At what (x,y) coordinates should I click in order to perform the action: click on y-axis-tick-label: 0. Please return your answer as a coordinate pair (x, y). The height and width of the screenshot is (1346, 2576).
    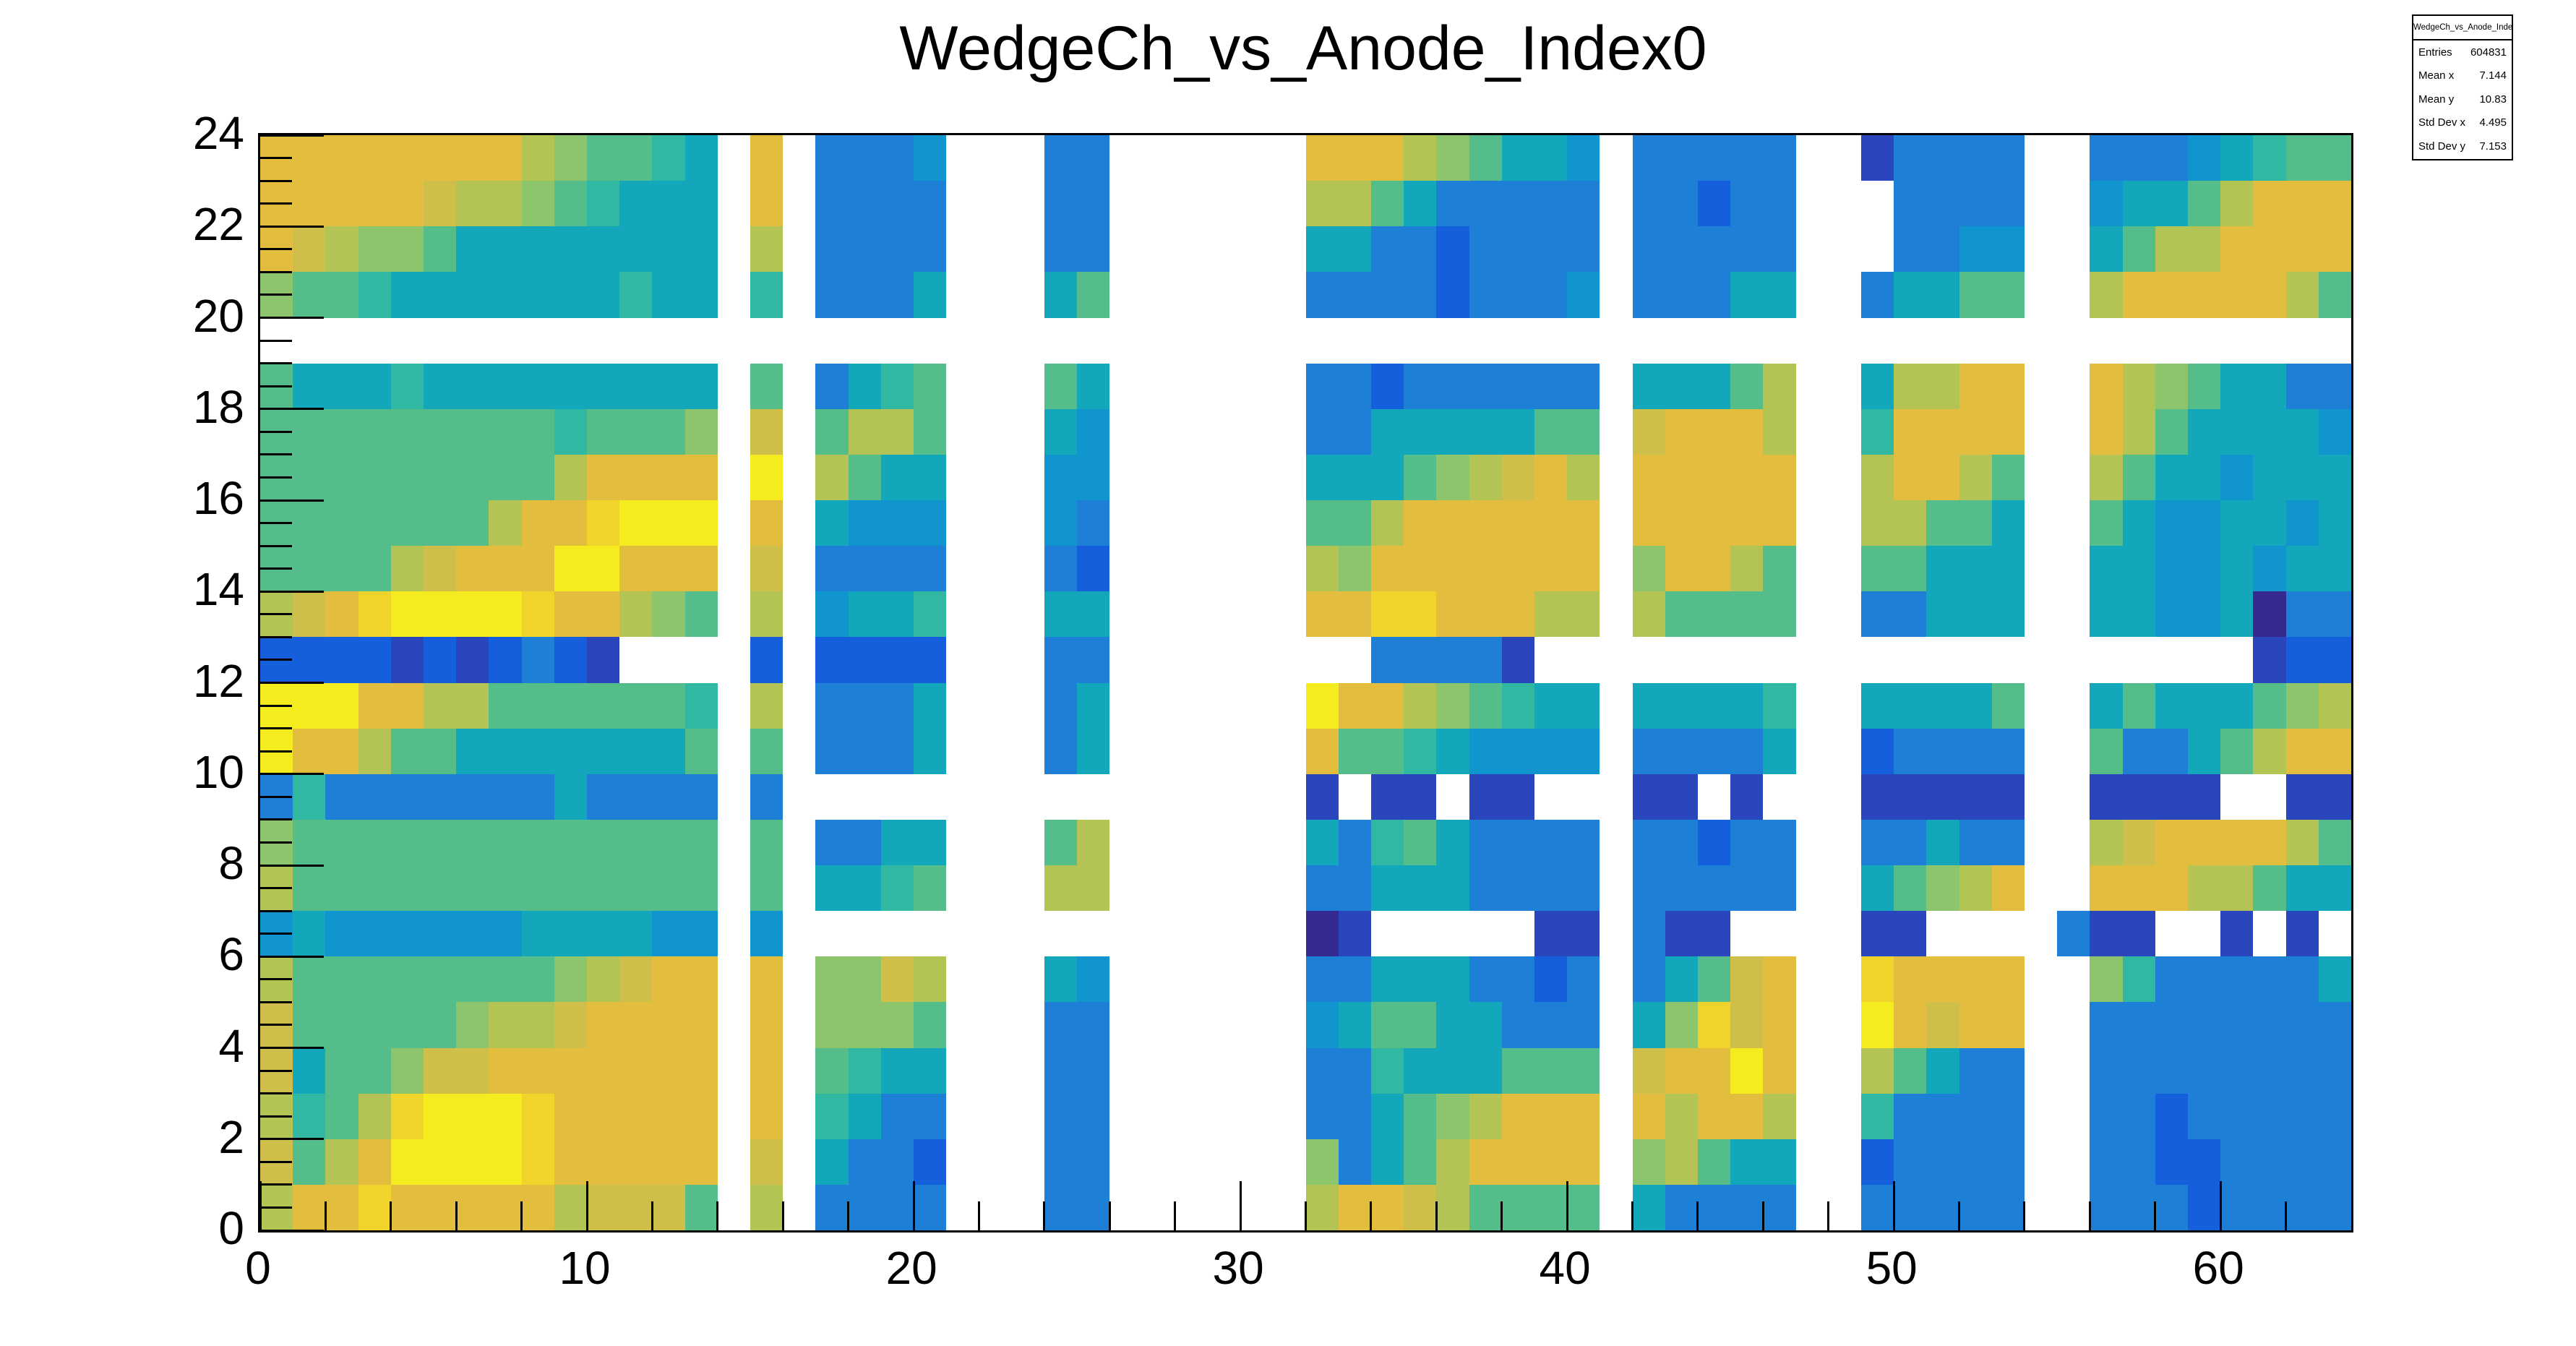
    Looking at the image, I should click on (231, 1228).